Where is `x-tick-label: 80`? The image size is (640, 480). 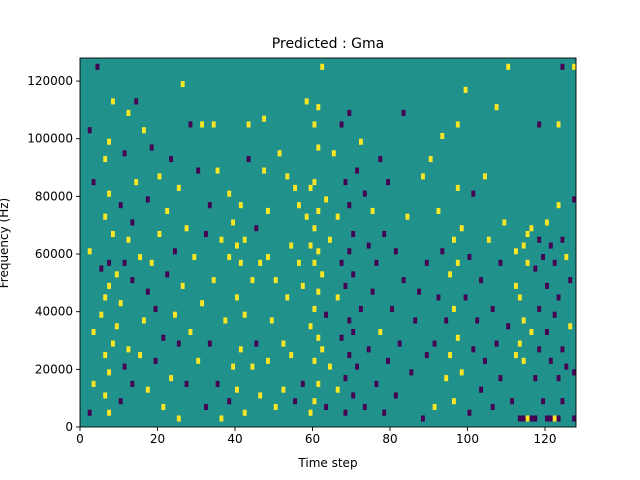 x-tick-label: 80 is located at coordinates (389, 439).